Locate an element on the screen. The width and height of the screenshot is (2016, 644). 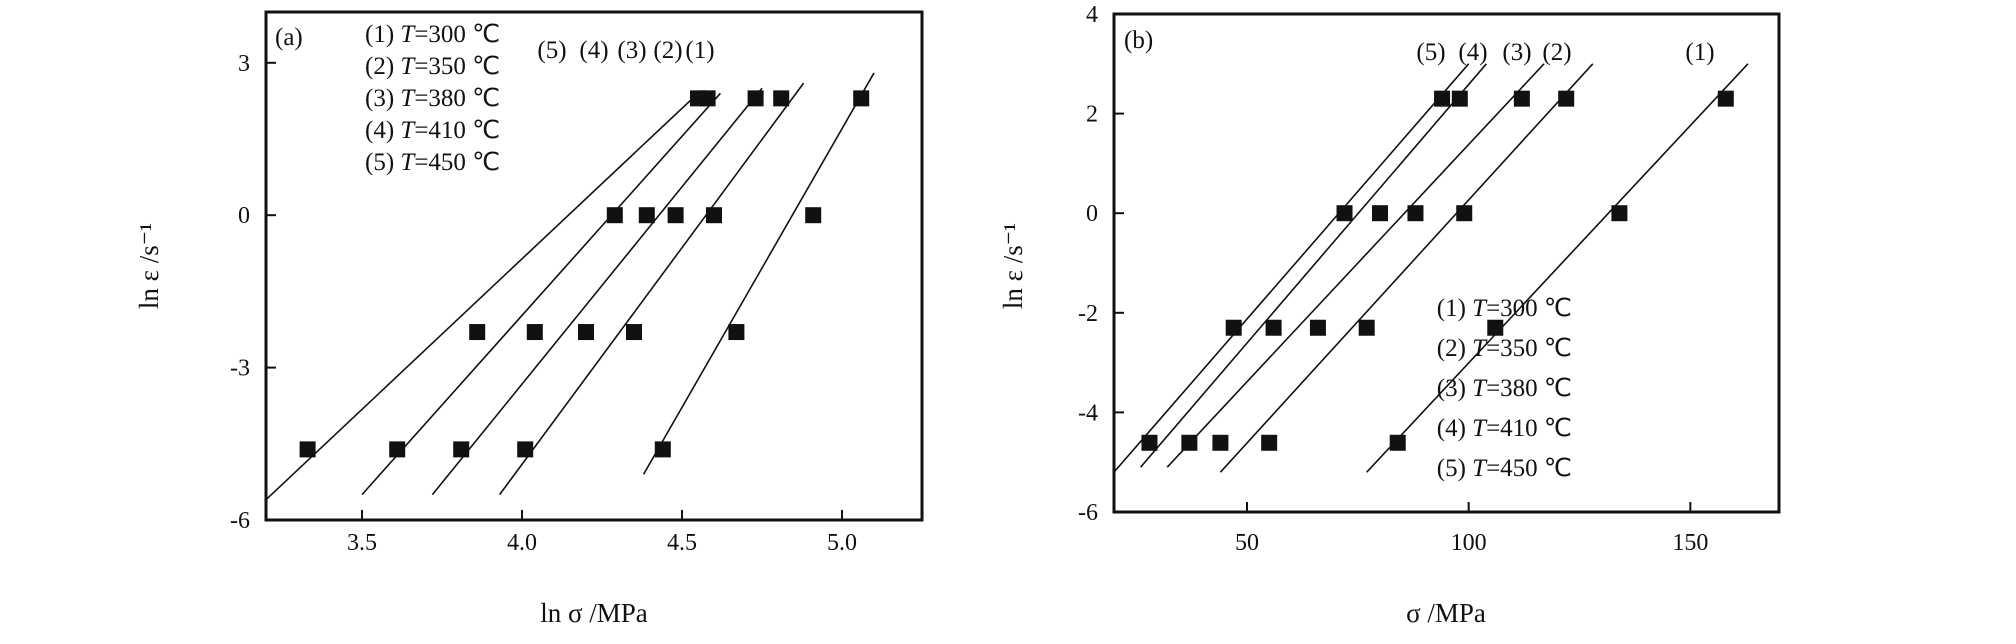
y-tick-label: 2 is located at coordinates (1092, 115).